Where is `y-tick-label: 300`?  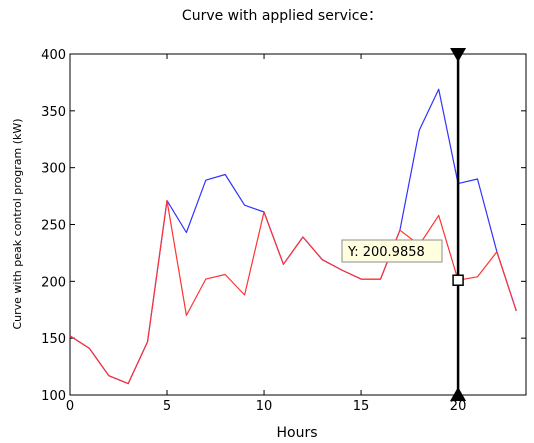 y-tick-label: 300 is located at coordinates (53, 169).